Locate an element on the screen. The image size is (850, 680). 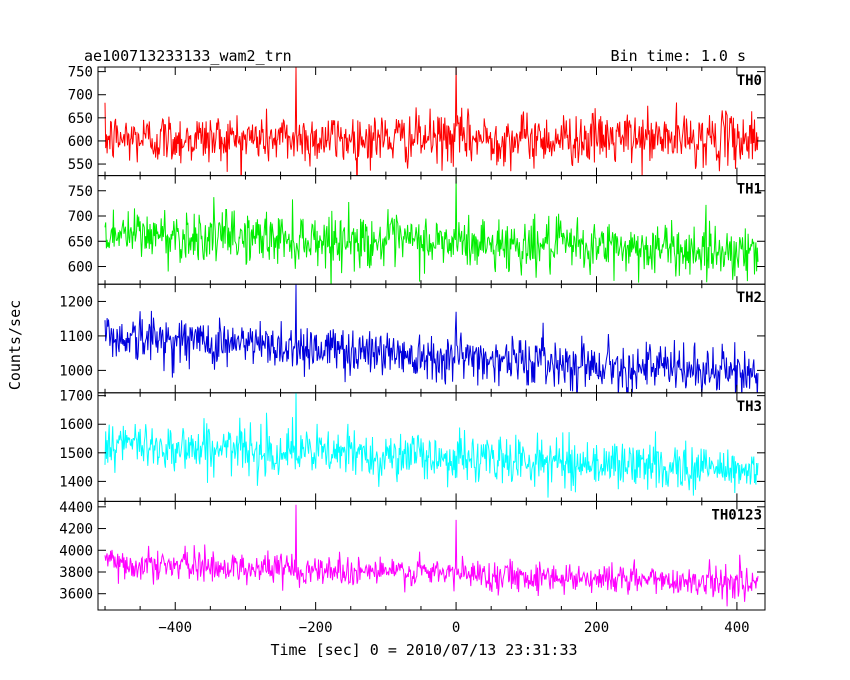
y-tick-label: 4400 is located at coordinates (76, 508).